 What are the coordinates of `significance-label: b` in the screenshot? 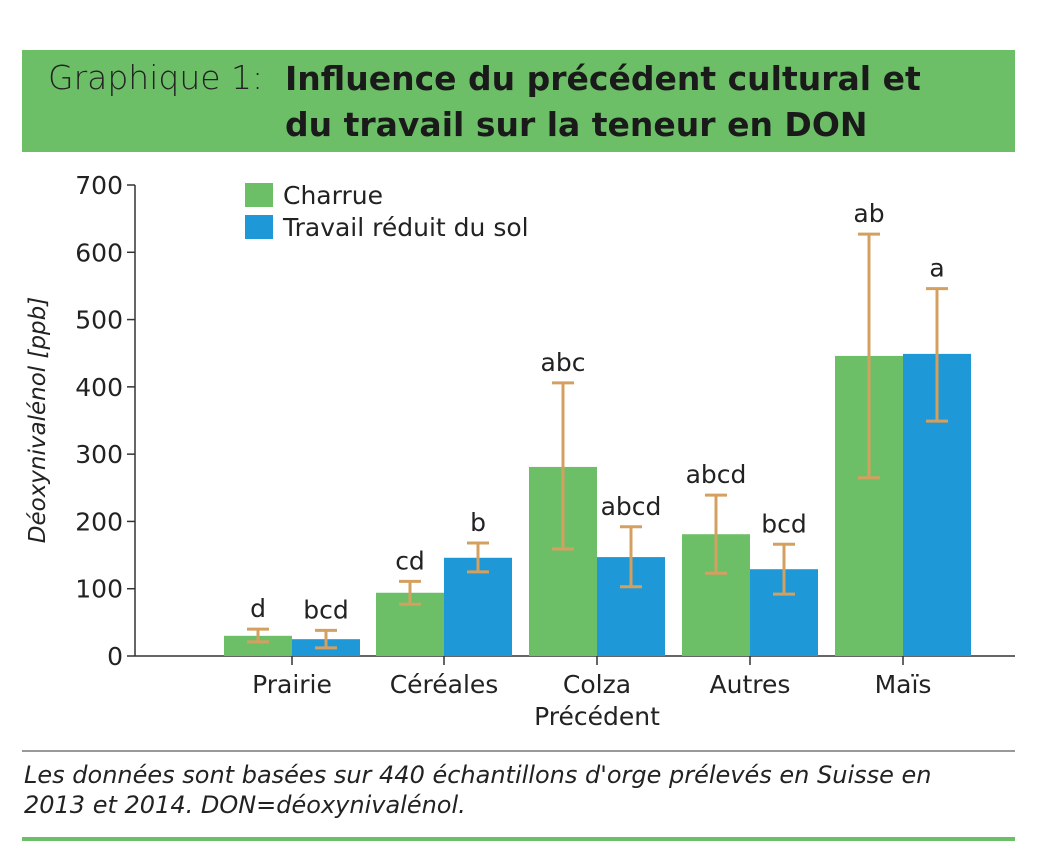 It's located at (478, 522).